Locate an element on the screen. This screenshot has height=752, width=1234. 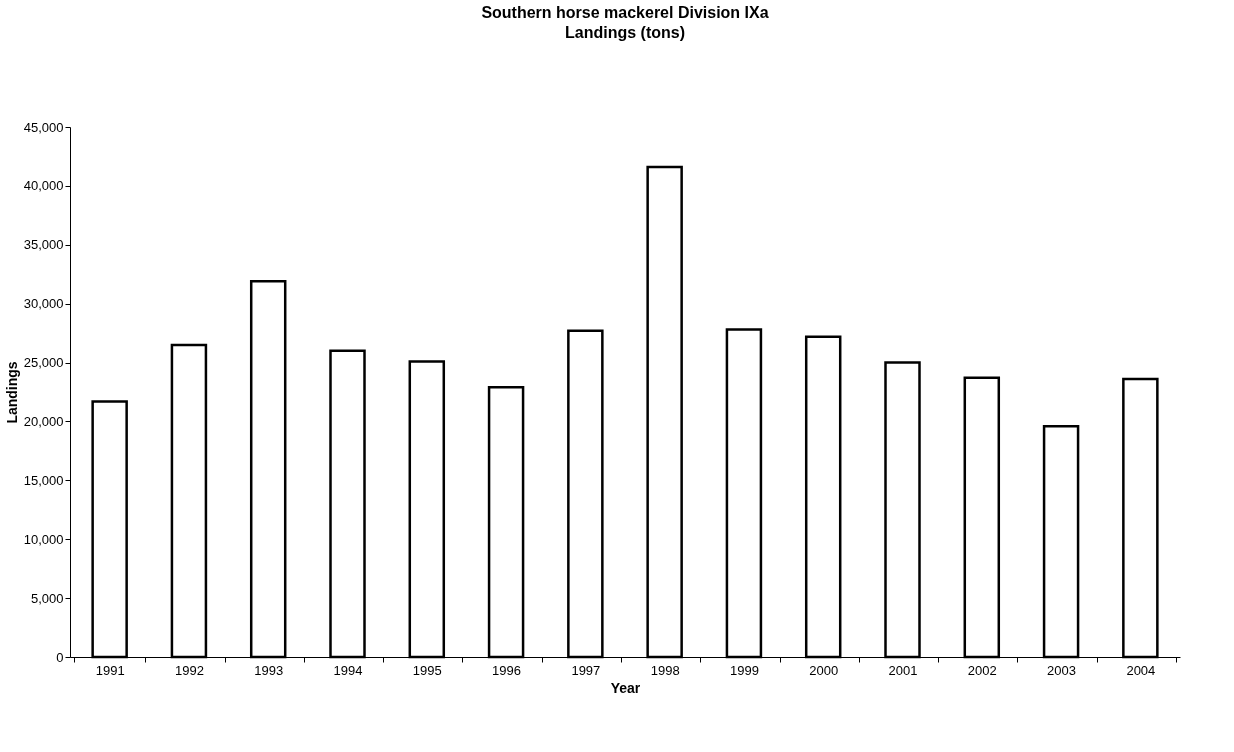
y-tick-label: 35,000 is located at coordinates (43, 245).